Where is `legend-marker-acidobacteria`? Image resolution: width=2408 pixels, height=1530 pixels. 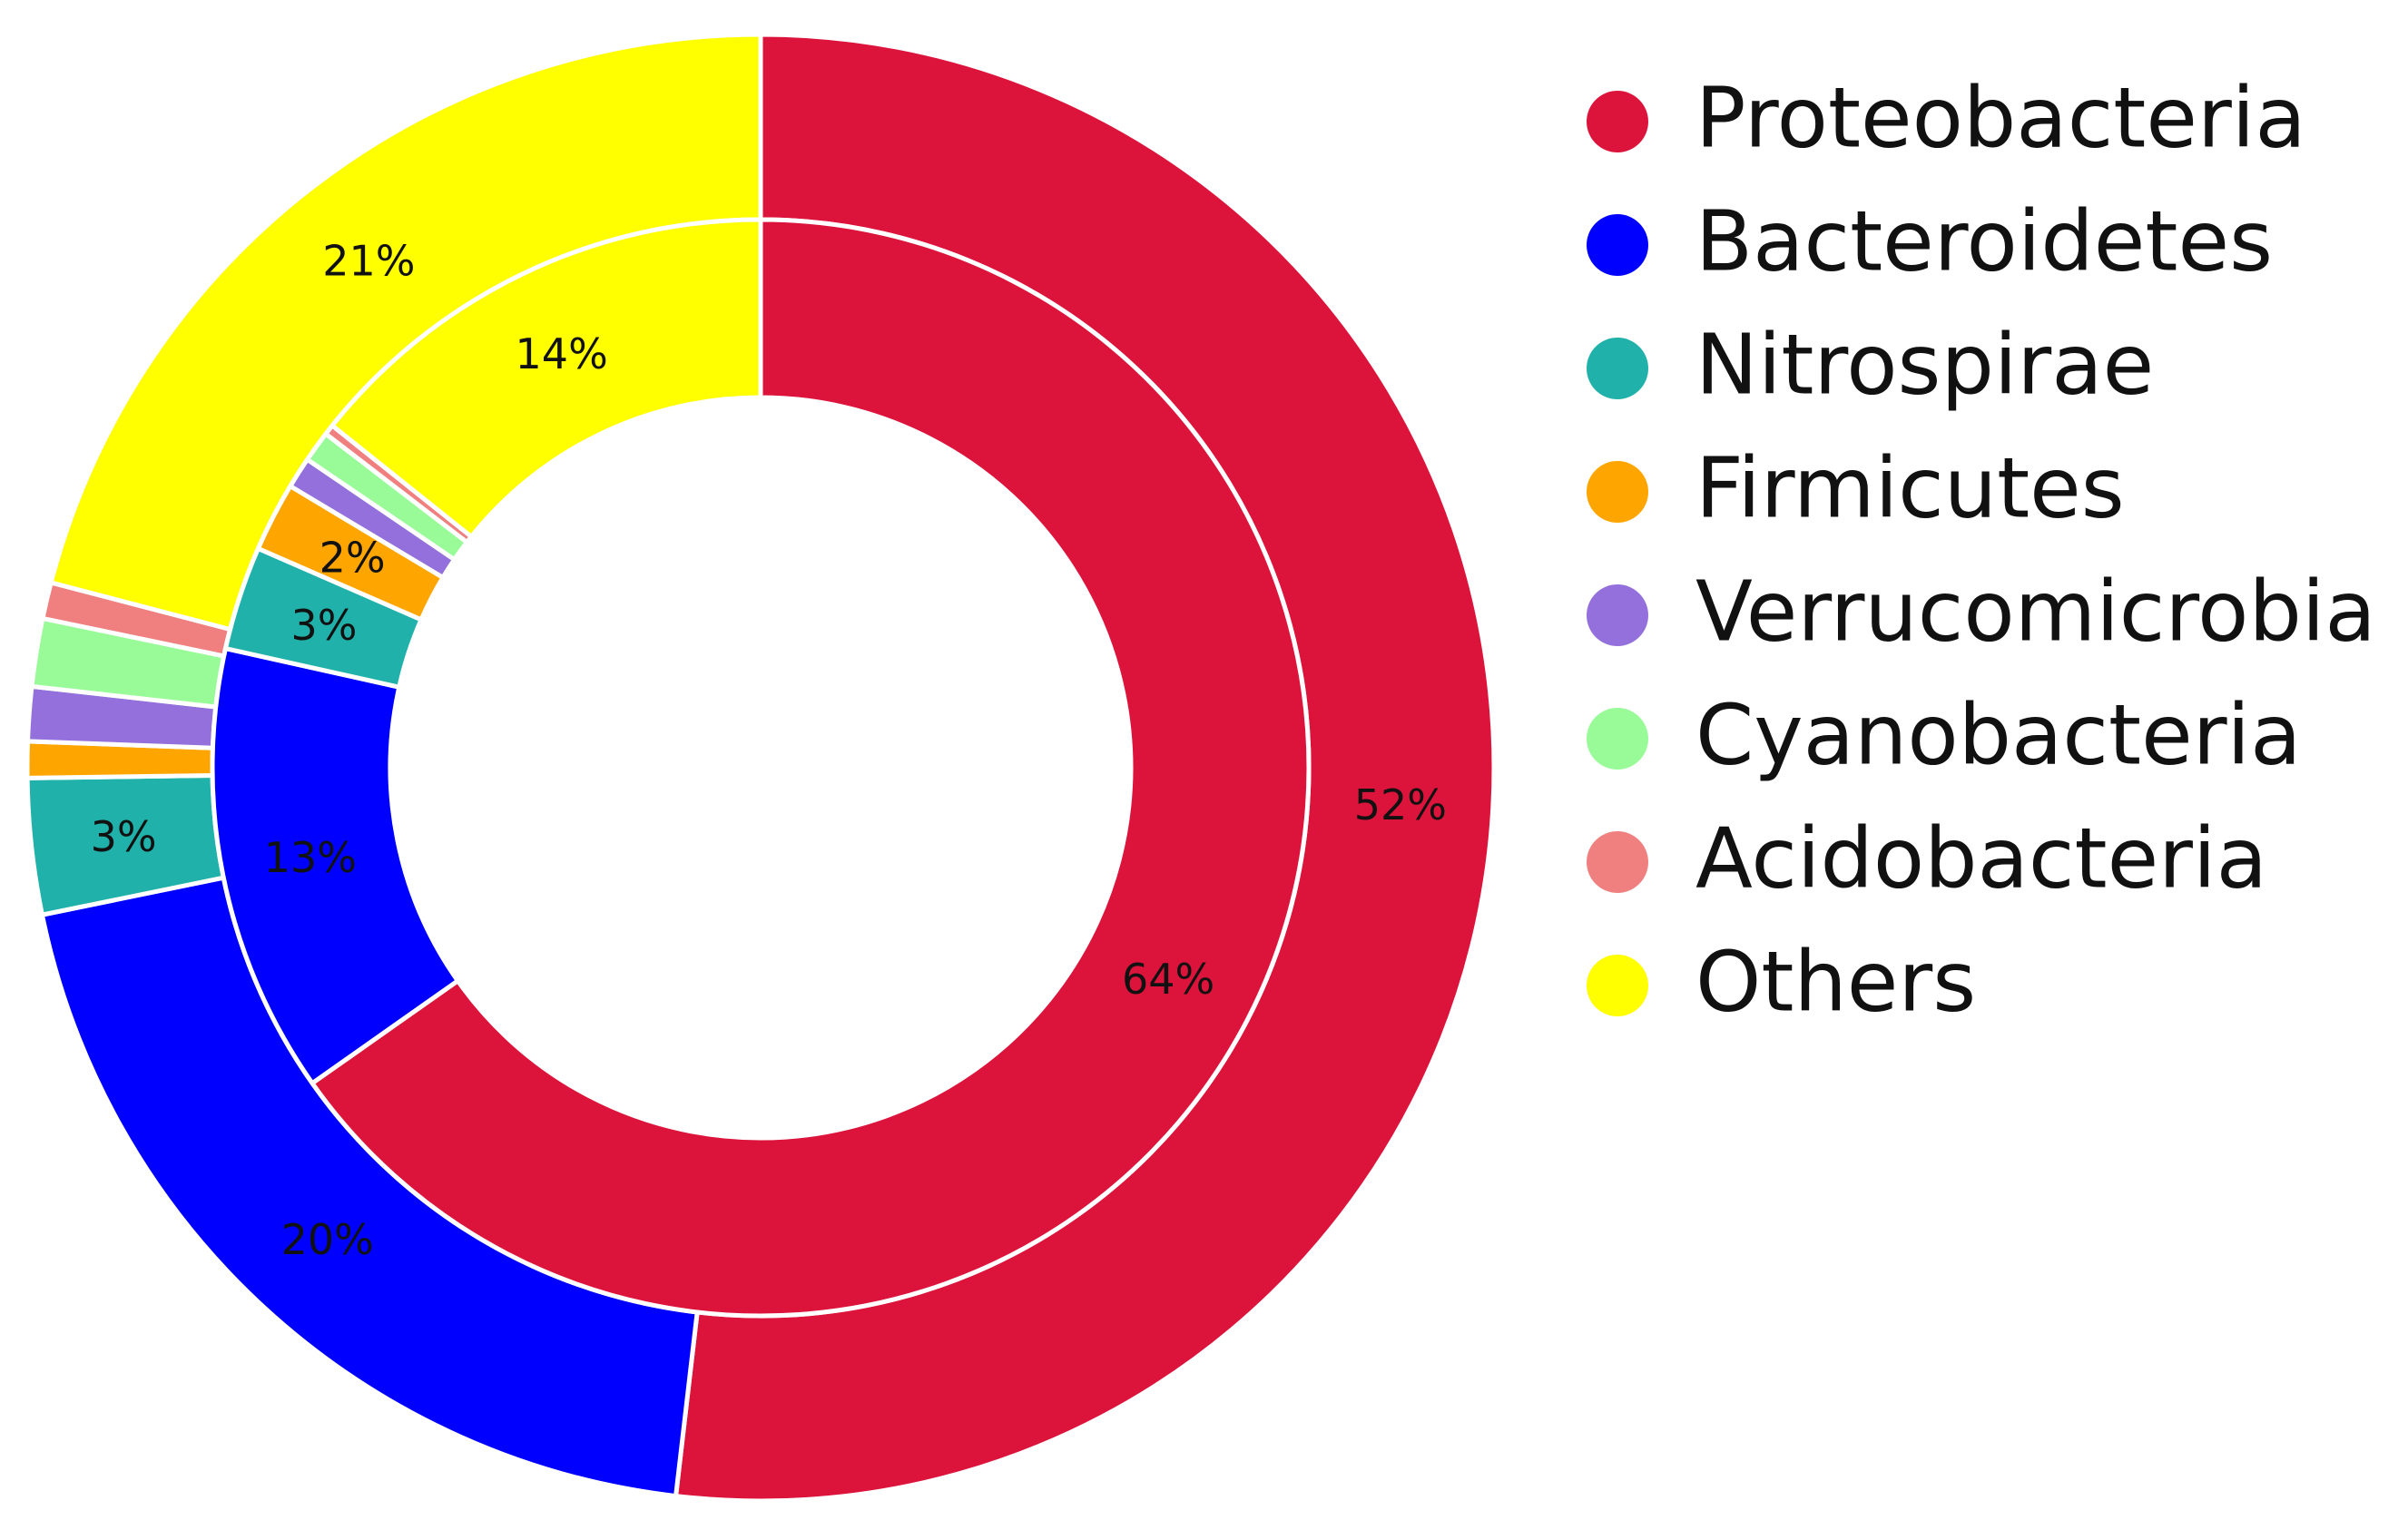 legend-marker-acidobacteria is located at coordinates (1617, 862).